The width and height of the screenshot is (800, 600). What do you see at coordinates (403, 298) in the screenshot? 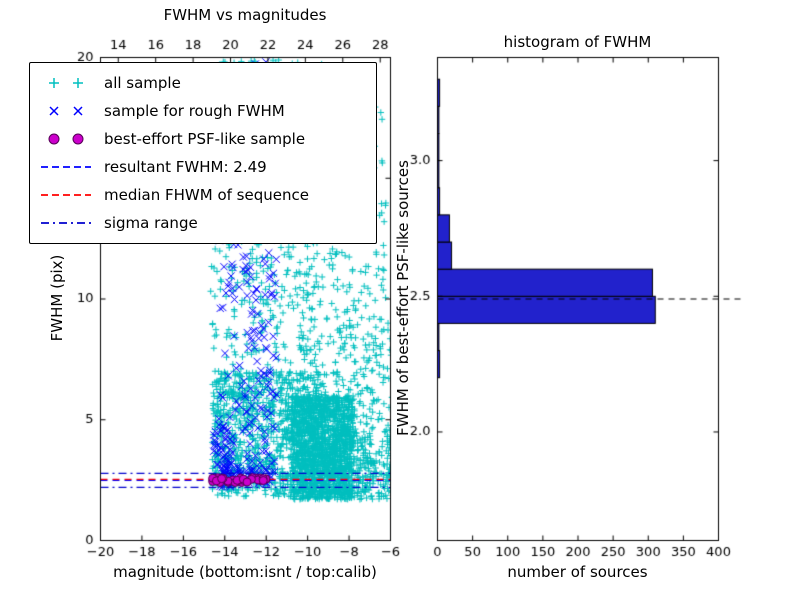
I see `right-plot-ylabel: FWHM of best-effort PSF-like sources` at bounding box center [403, 298].